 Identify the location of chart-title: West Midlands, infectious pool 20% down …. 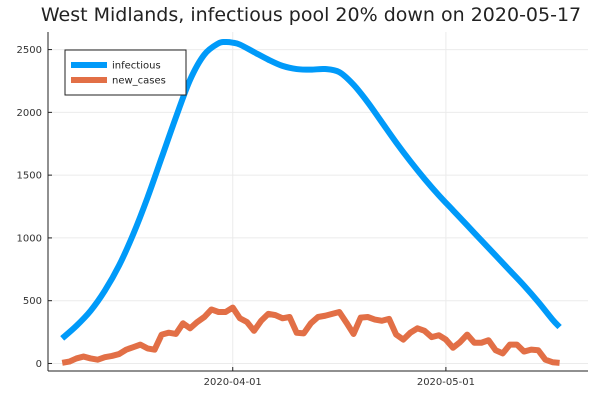
(311, 15).